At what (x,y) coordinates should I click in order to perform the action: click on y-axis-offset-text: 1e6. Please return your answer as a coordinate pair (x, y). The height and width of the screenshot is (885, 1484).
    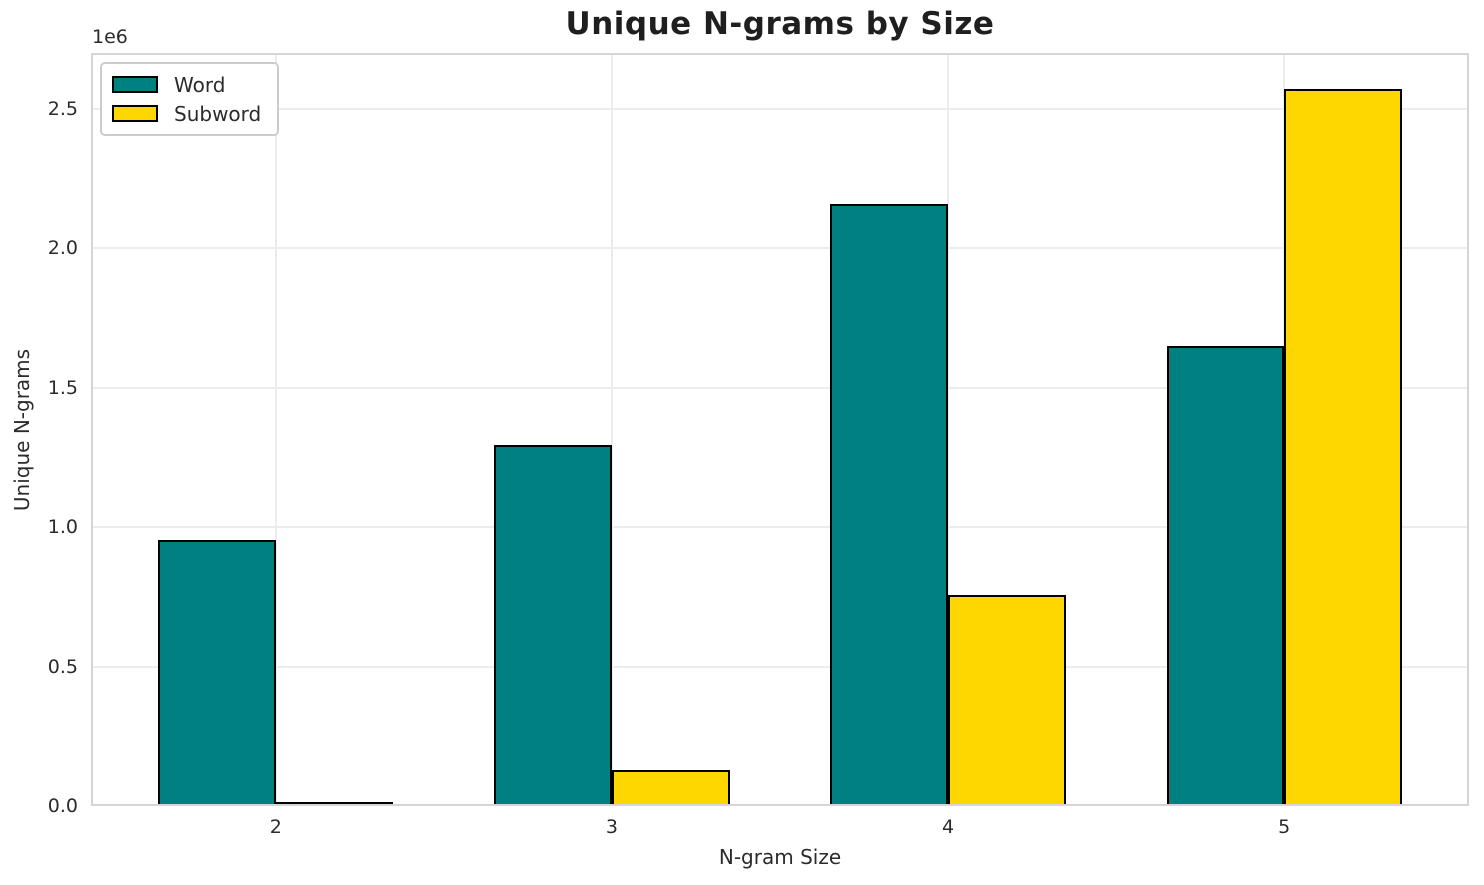
    Looking at the image, I should click on (110, 37).